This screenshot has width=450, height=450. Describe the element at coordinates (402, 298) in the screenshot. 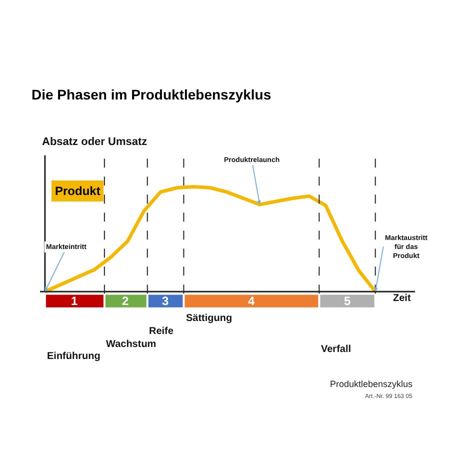

I see `x-axis-title: Zeit` at that location.